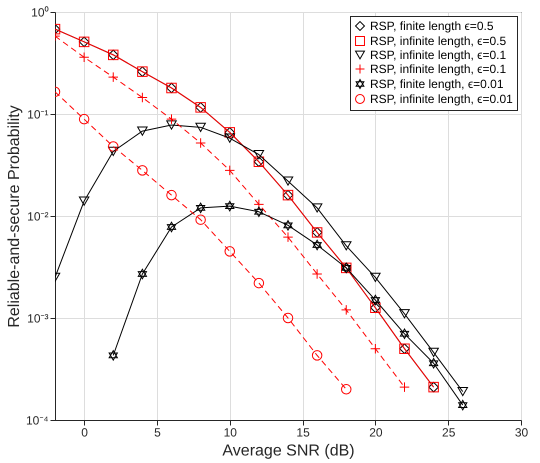 This screenshot has width=540, height=463. I want to click on y-tick-label: 10⁻⁴, so click(37, 421).